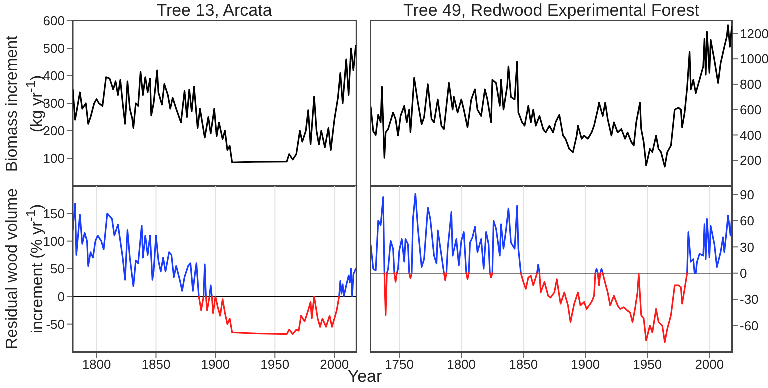 The width and height of the screenshot is (768, 388). What do you see at coordinates (54, 131) in the screenshot?
I see `y-tick-label: 200` at bounding box center [54, 131].